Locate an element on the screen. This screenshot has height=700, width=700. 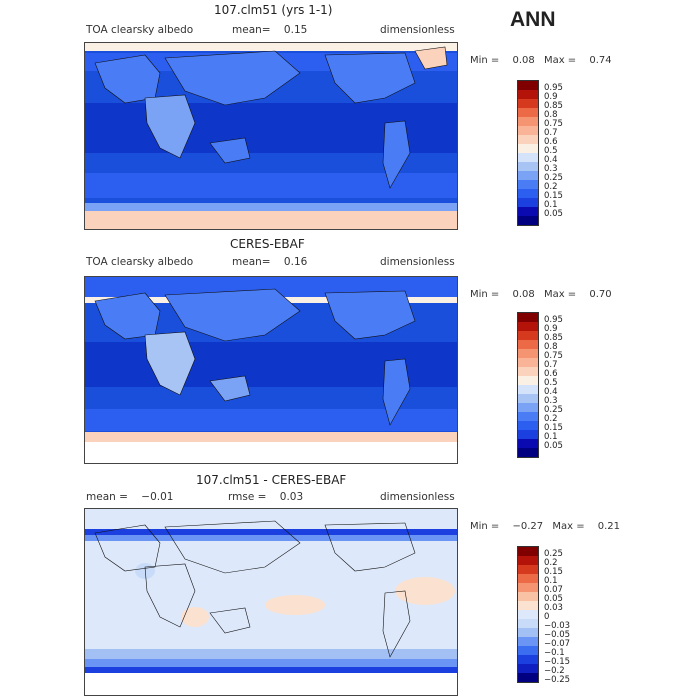
colorbar-level-label: −0.25 is located at coordinates (557, 680).